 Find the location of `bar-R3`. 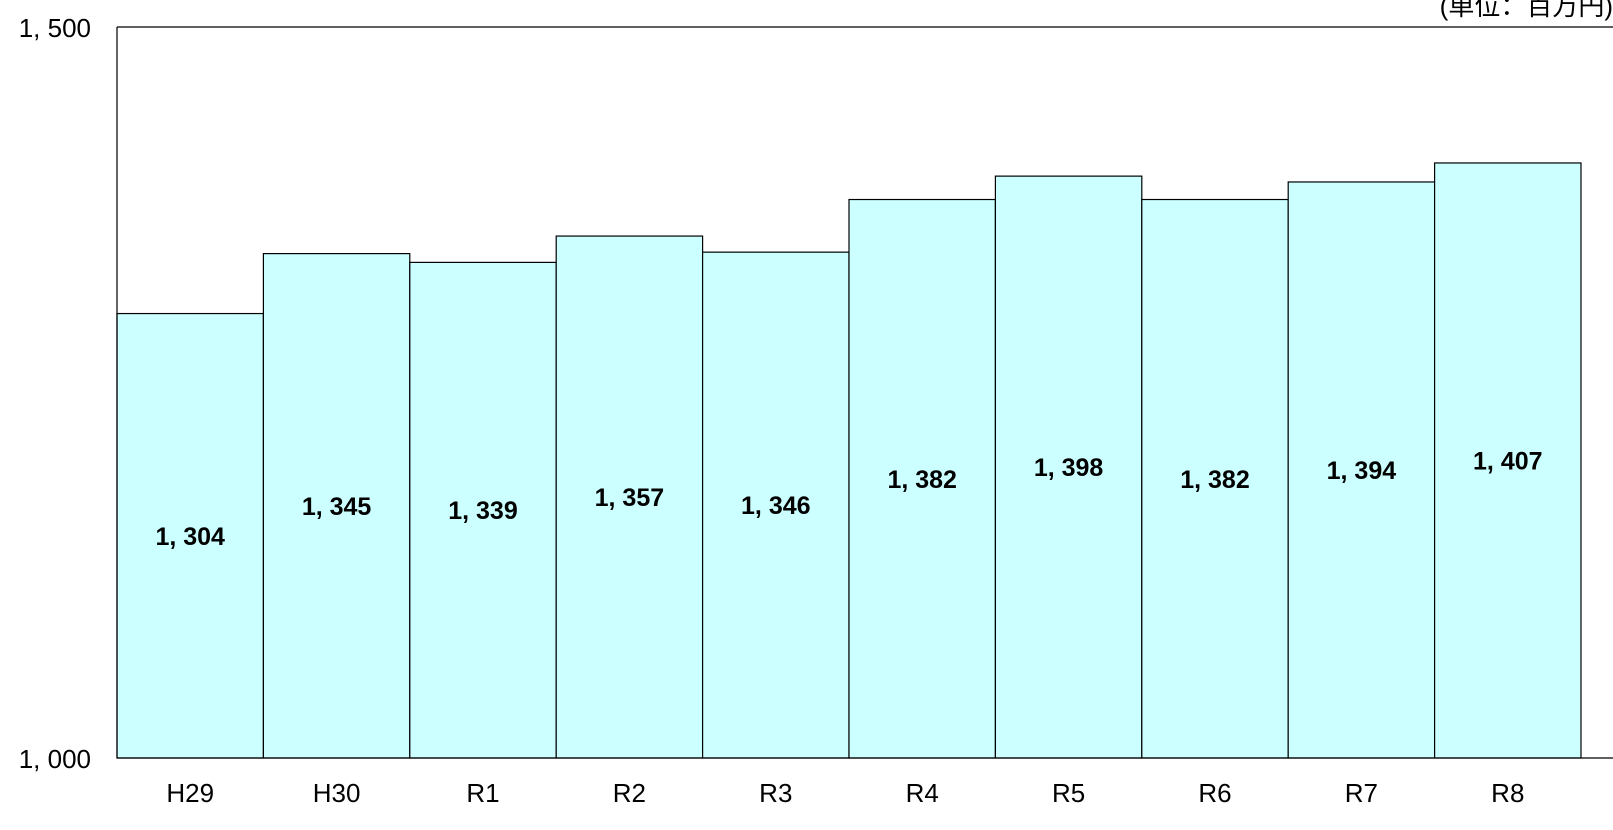

bar-R3 is located at coordinates (775, 505).